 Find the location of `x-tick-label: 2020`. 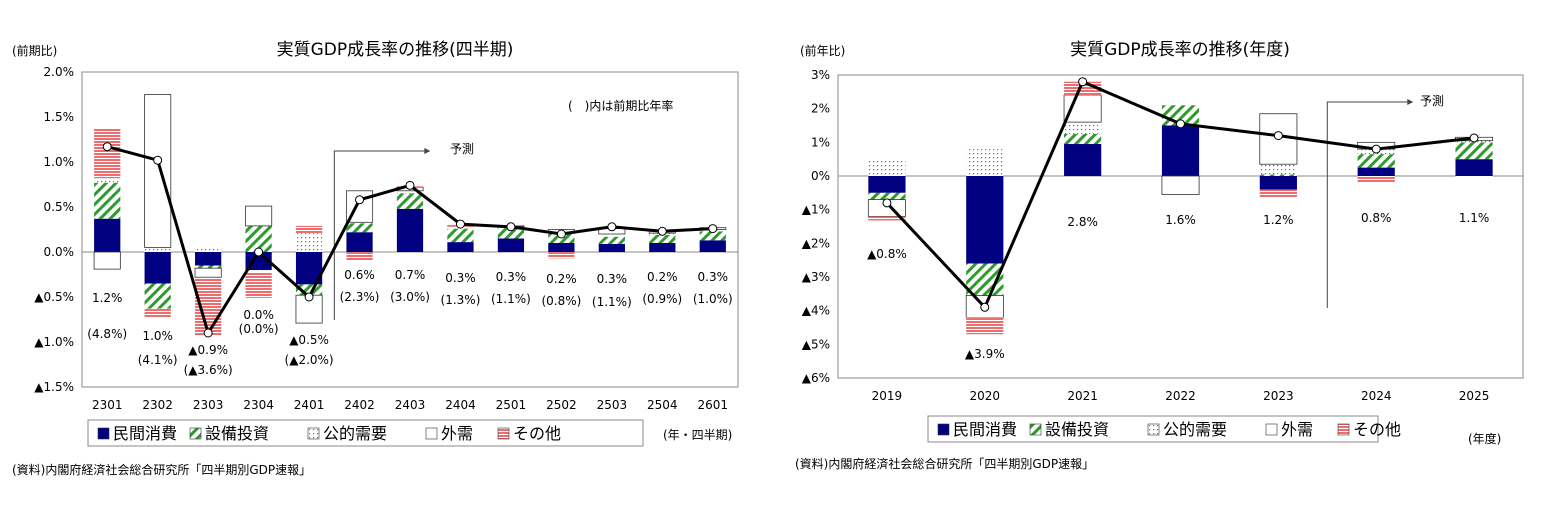

x-tick-label: 2020 is located at coordinates (985, 396).